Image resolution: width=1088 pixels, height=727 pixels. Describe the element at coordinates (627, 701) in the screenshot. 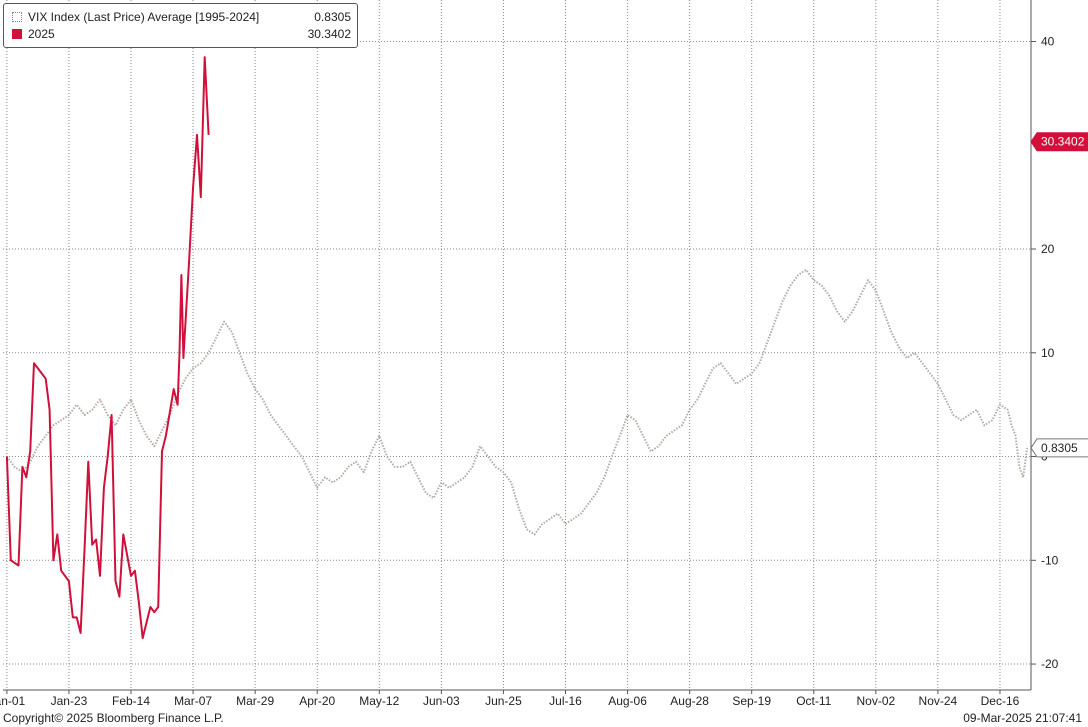

I see `x-tick-label: Aug-06` at that location.